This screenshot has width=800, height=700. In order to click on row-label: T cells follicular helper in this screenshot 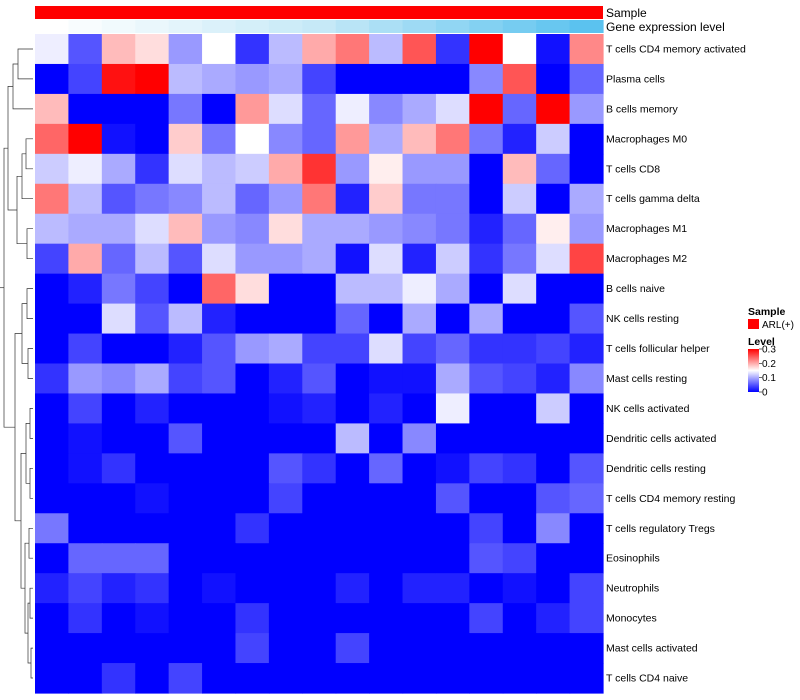, I will do `click(658, 349)`.